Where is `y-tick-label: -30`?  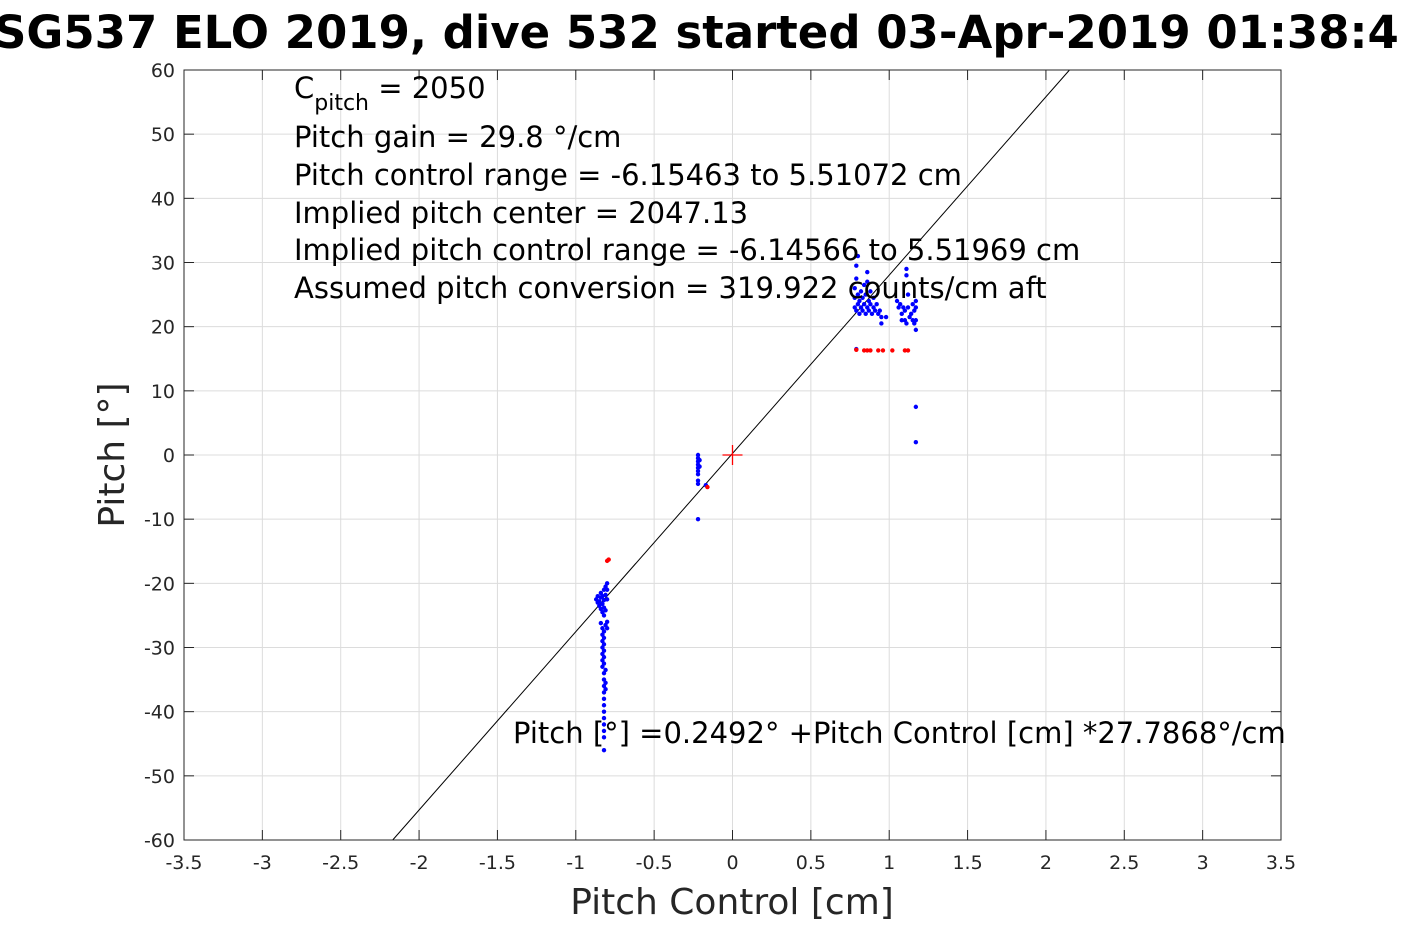
y-tick-label: -30 is located at coordinates (159, 649).